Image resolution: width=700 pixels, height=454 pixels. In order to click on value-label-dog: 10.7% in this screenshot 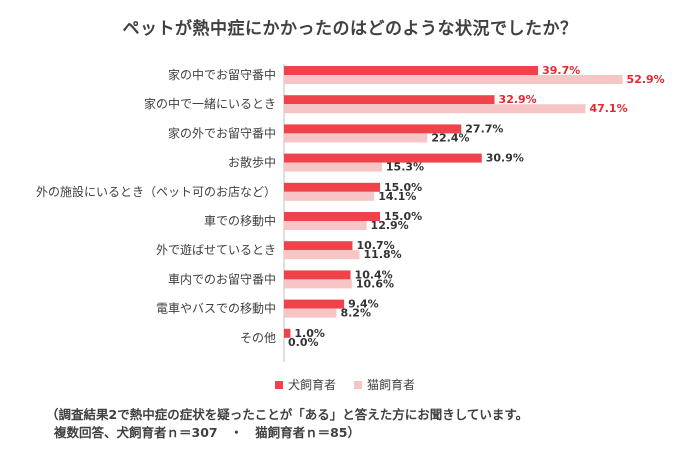, I will do `click(375, 245)`.